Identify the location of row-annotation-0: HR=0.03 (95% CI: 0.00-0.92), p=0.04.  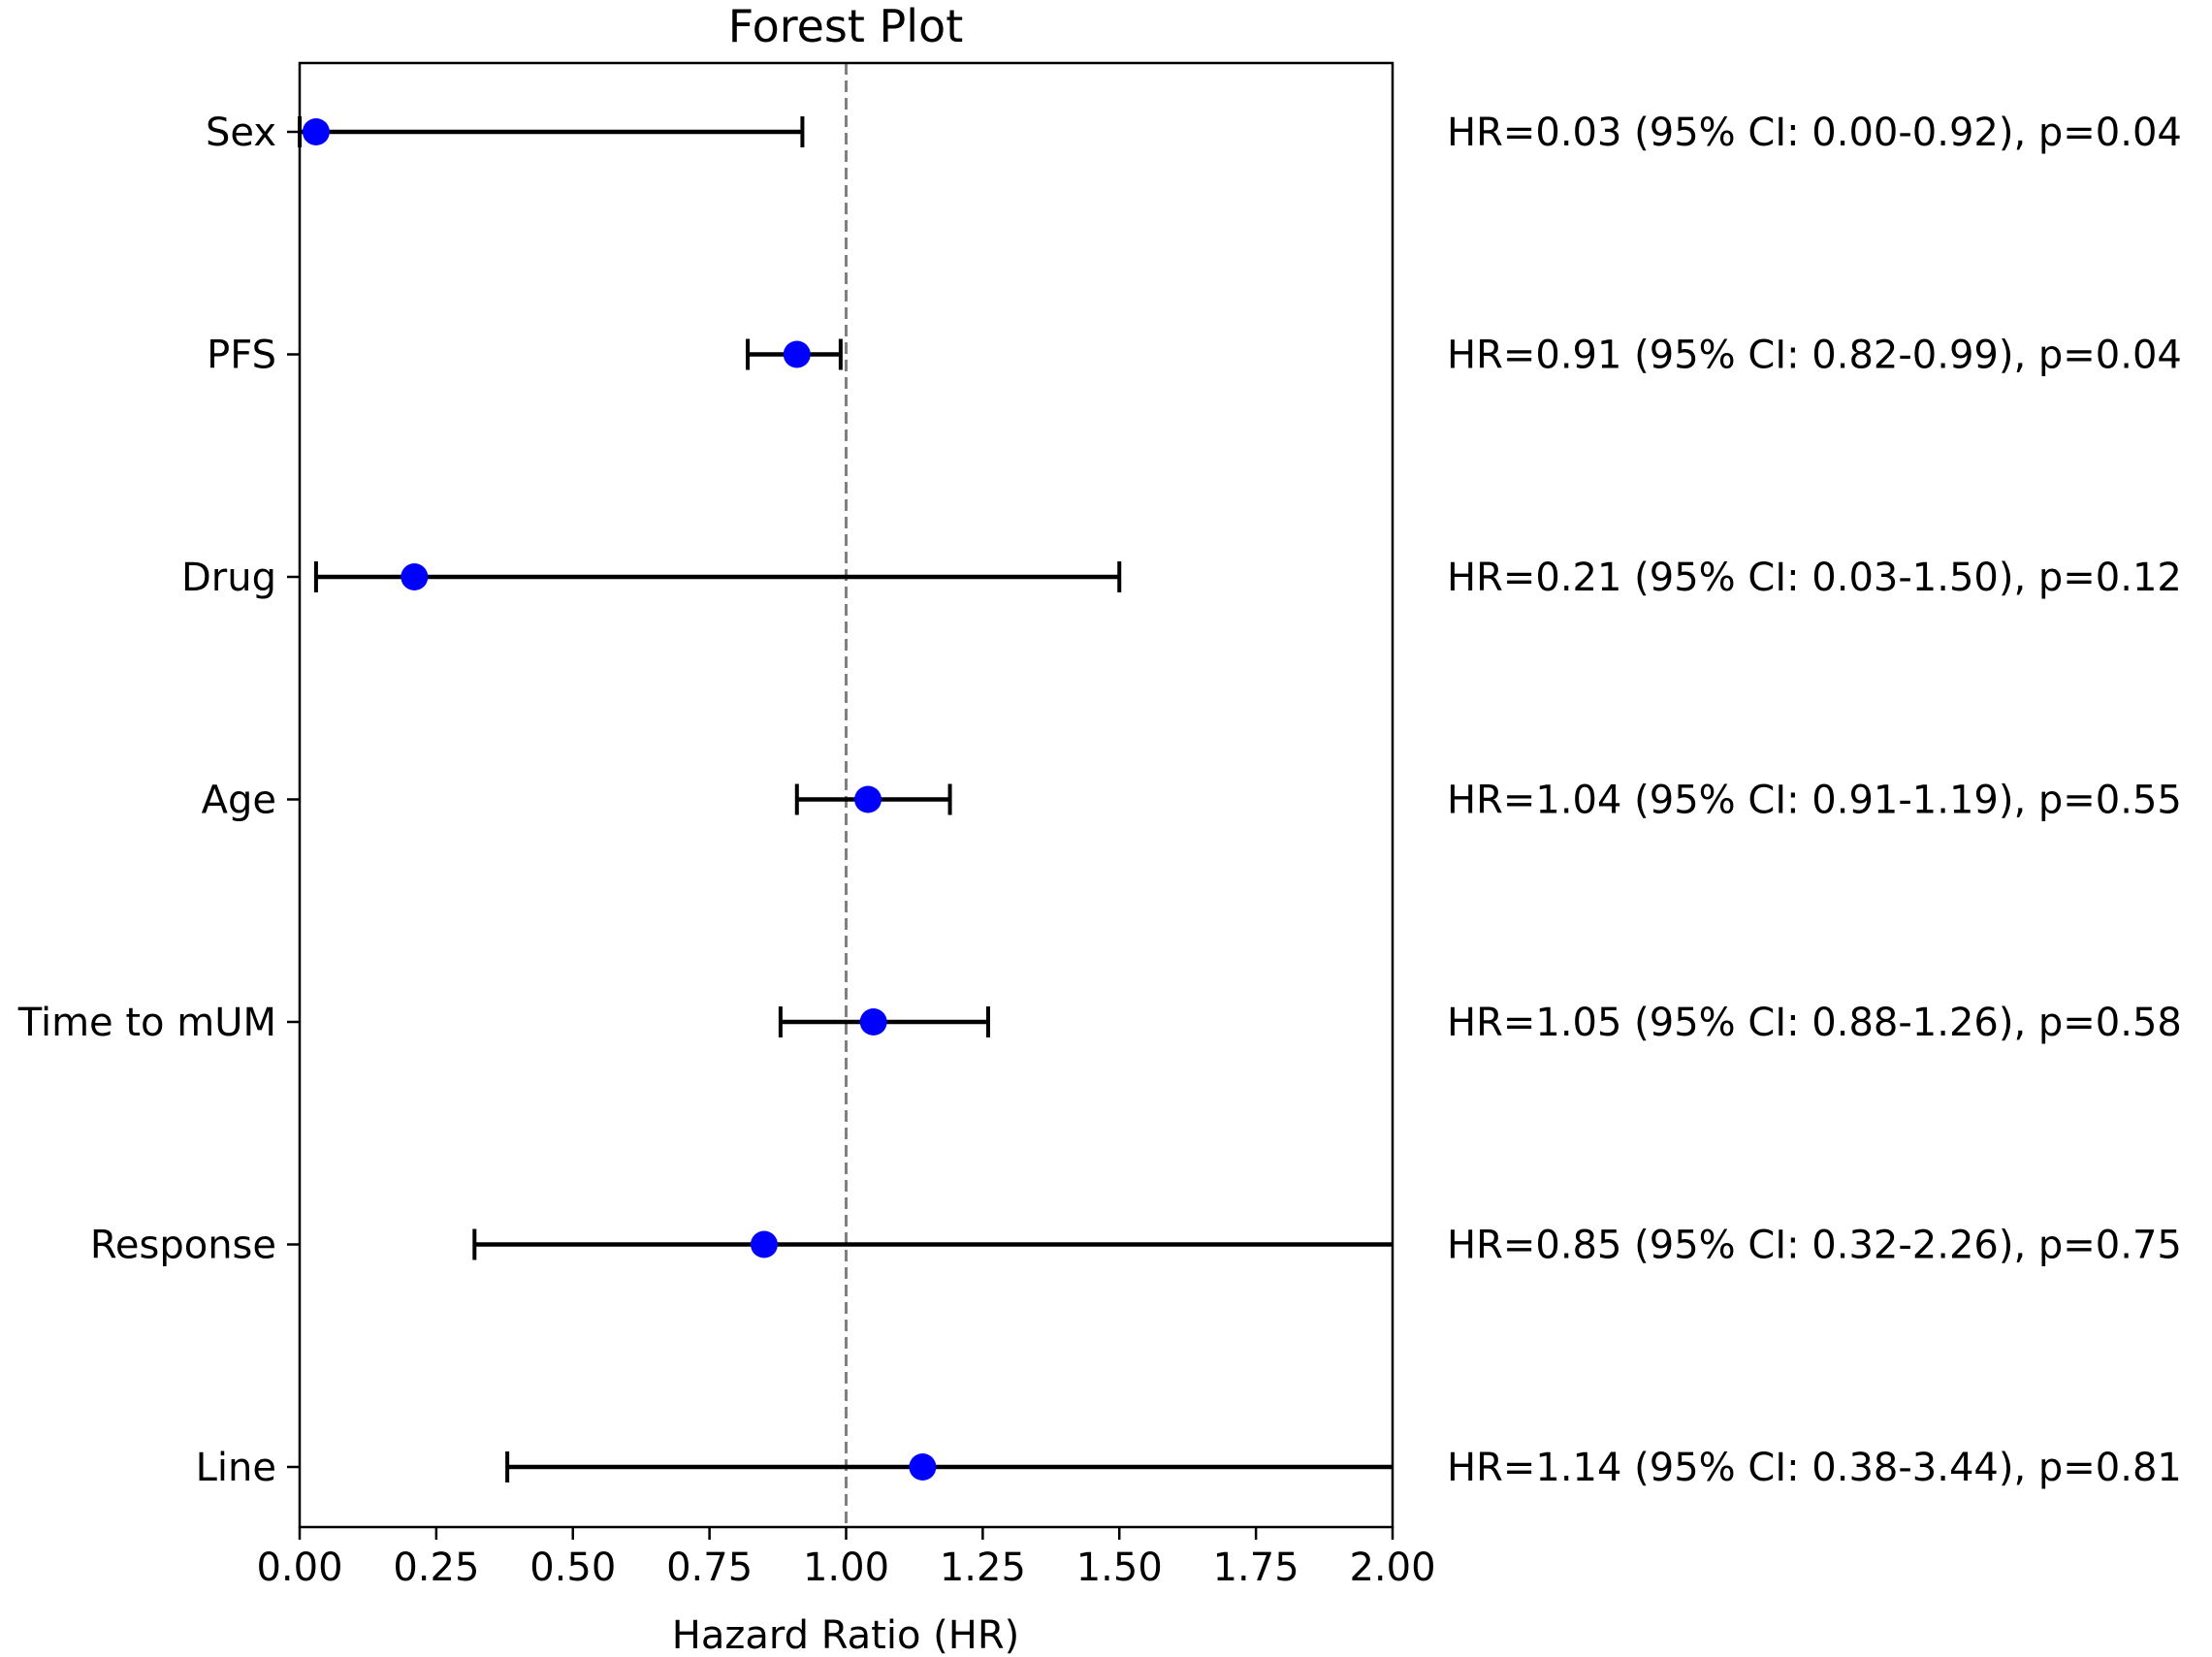
(1815, 133).